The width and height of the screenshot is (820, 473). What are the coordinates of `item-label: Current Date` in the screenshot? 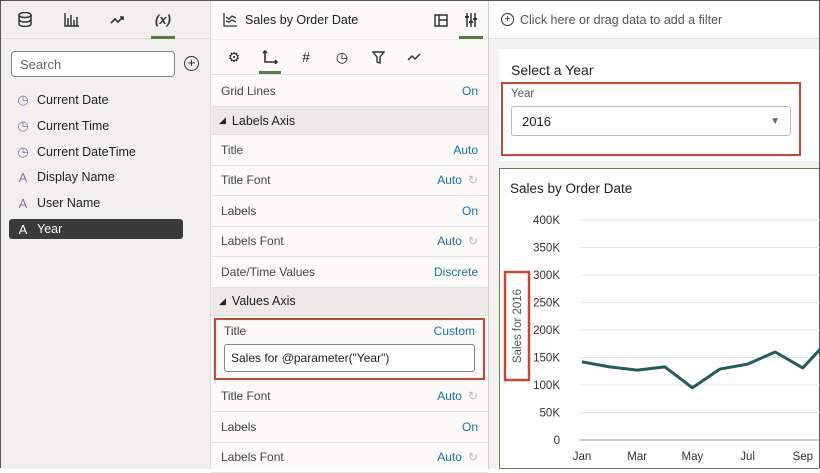 It's located at (73, 100).